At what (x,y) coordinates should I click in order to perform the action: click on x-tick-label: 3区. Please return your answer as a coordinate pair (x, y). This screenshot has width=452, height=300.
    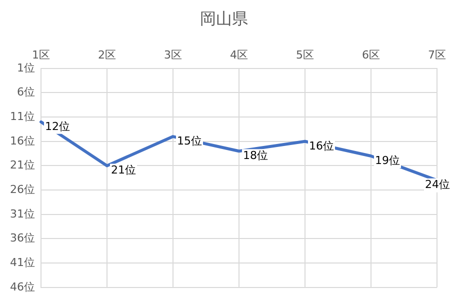
    Looking at the image, I should click on (173, 55).